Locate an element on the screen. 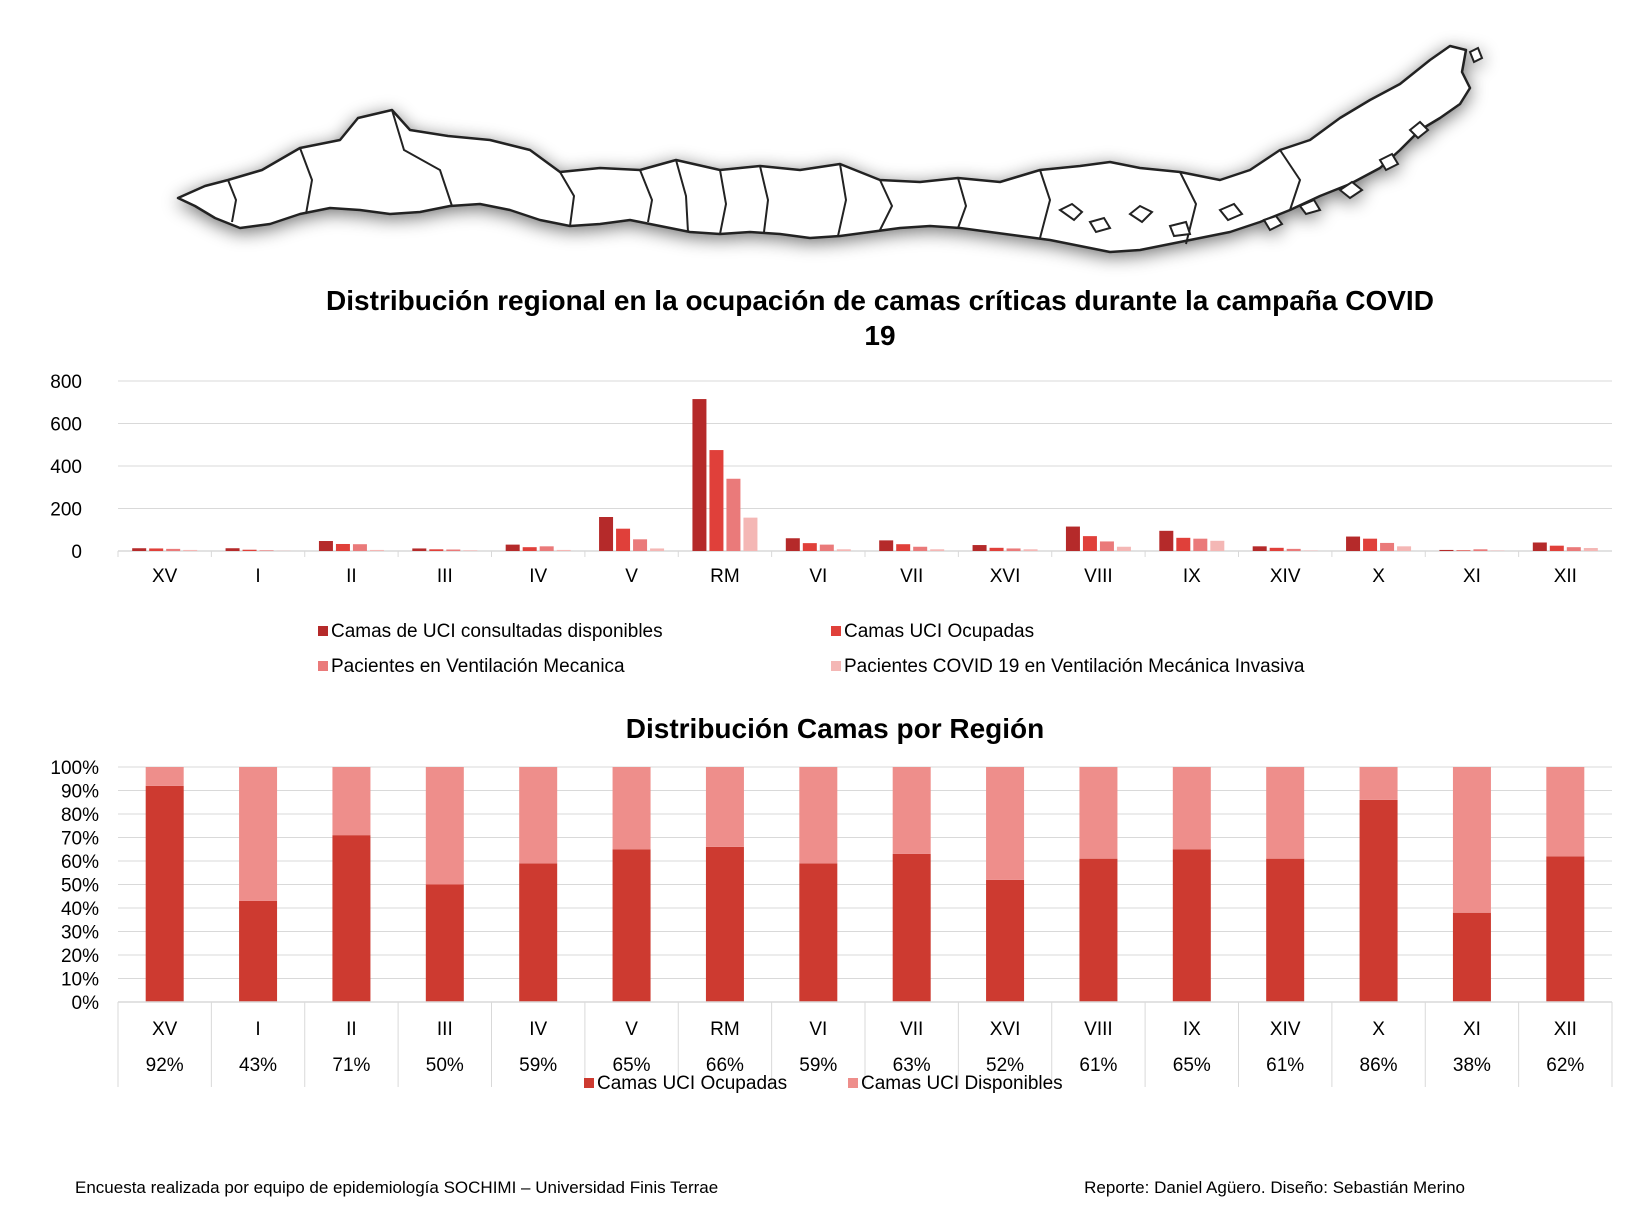 This screenshot has height=1218, width=1650. table-cell-value: 65% is located at coordinates (632, 1065).